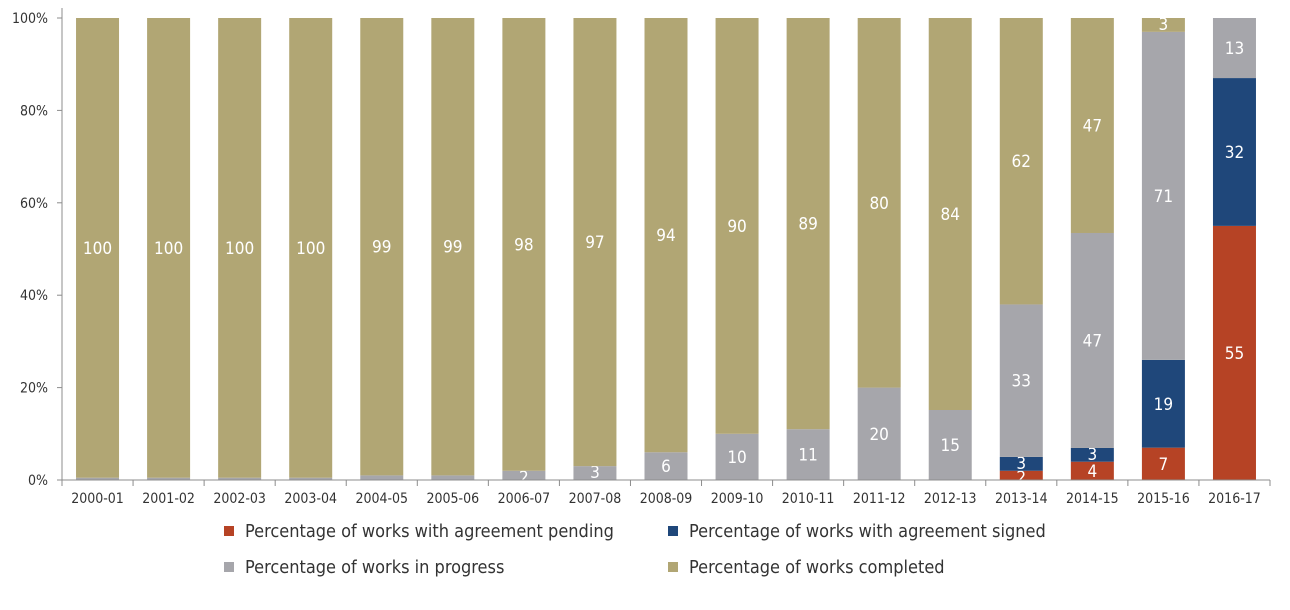  What do you see at coordinates (950, 215) in the screenshot?
I see `data-label: 84` at bounding box center [950, 215].